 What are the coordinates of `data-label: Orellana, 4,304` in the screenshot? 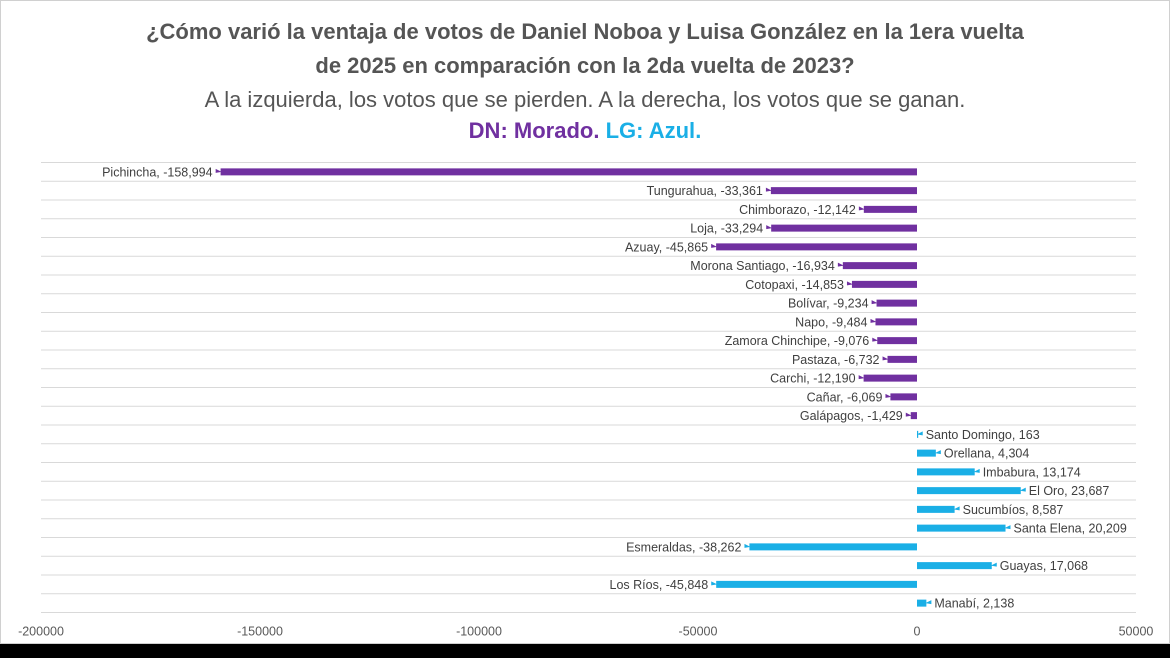 It's located at (987, 454).